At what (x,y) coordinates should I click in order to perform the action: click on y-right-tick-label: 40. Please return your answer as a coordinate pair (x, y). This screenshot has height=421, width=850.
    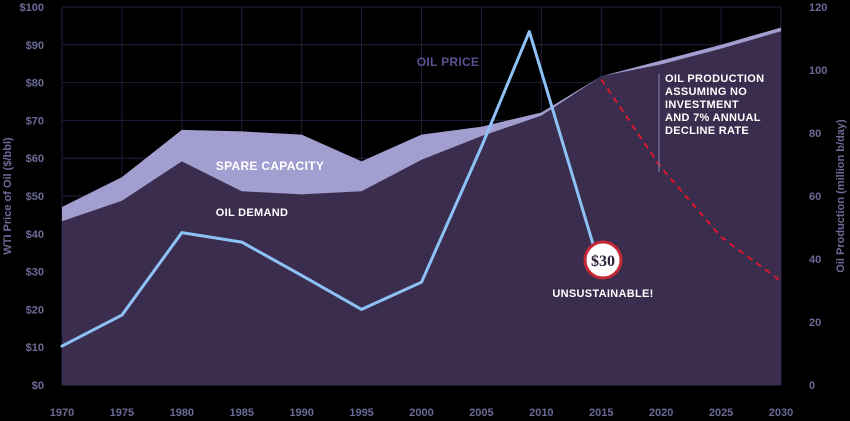
    Looking at the image, I should click on (815, 260).